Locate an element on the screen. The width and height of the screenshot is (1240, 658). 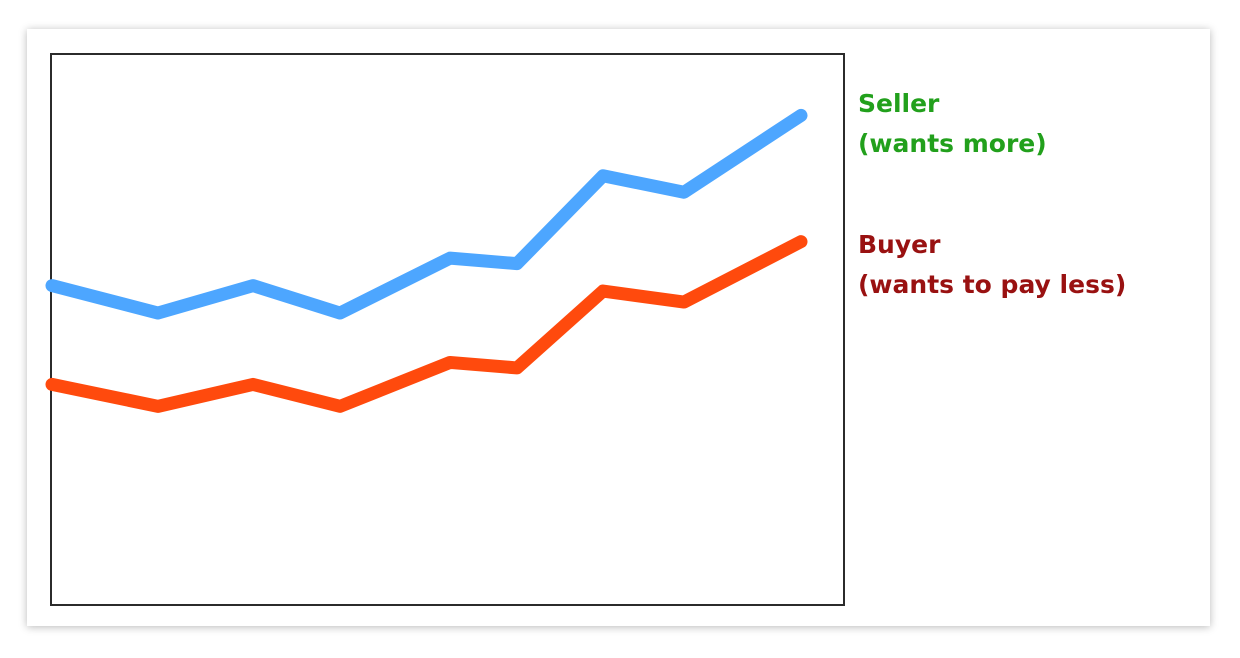
legend-buyer-note: (wants to pay less) is located at coordinates (992, 284).